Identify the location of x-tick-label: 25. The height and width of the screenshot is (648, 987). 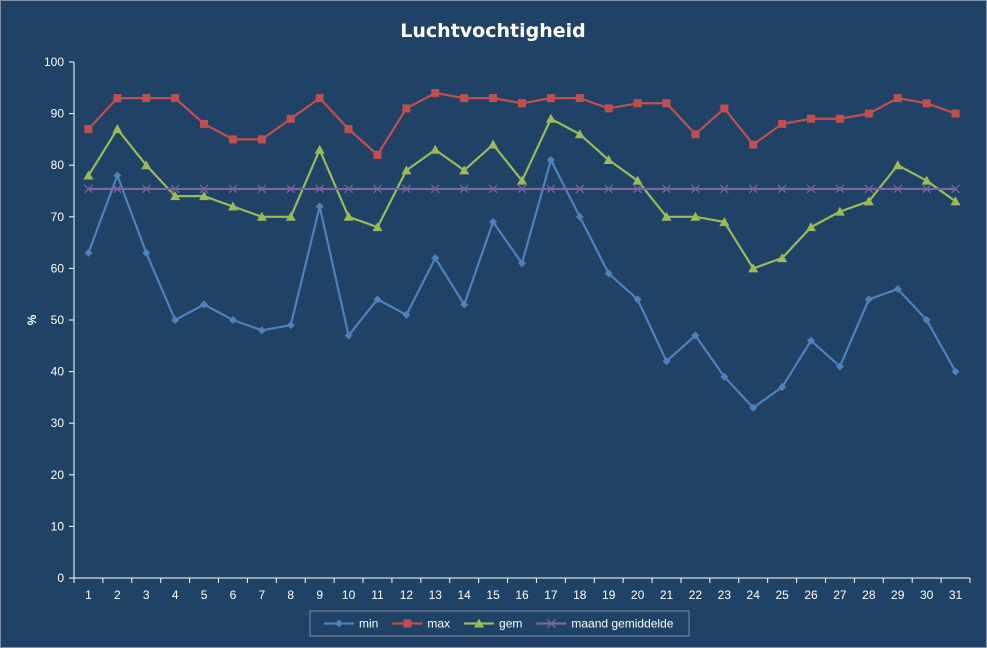
(782, 595).